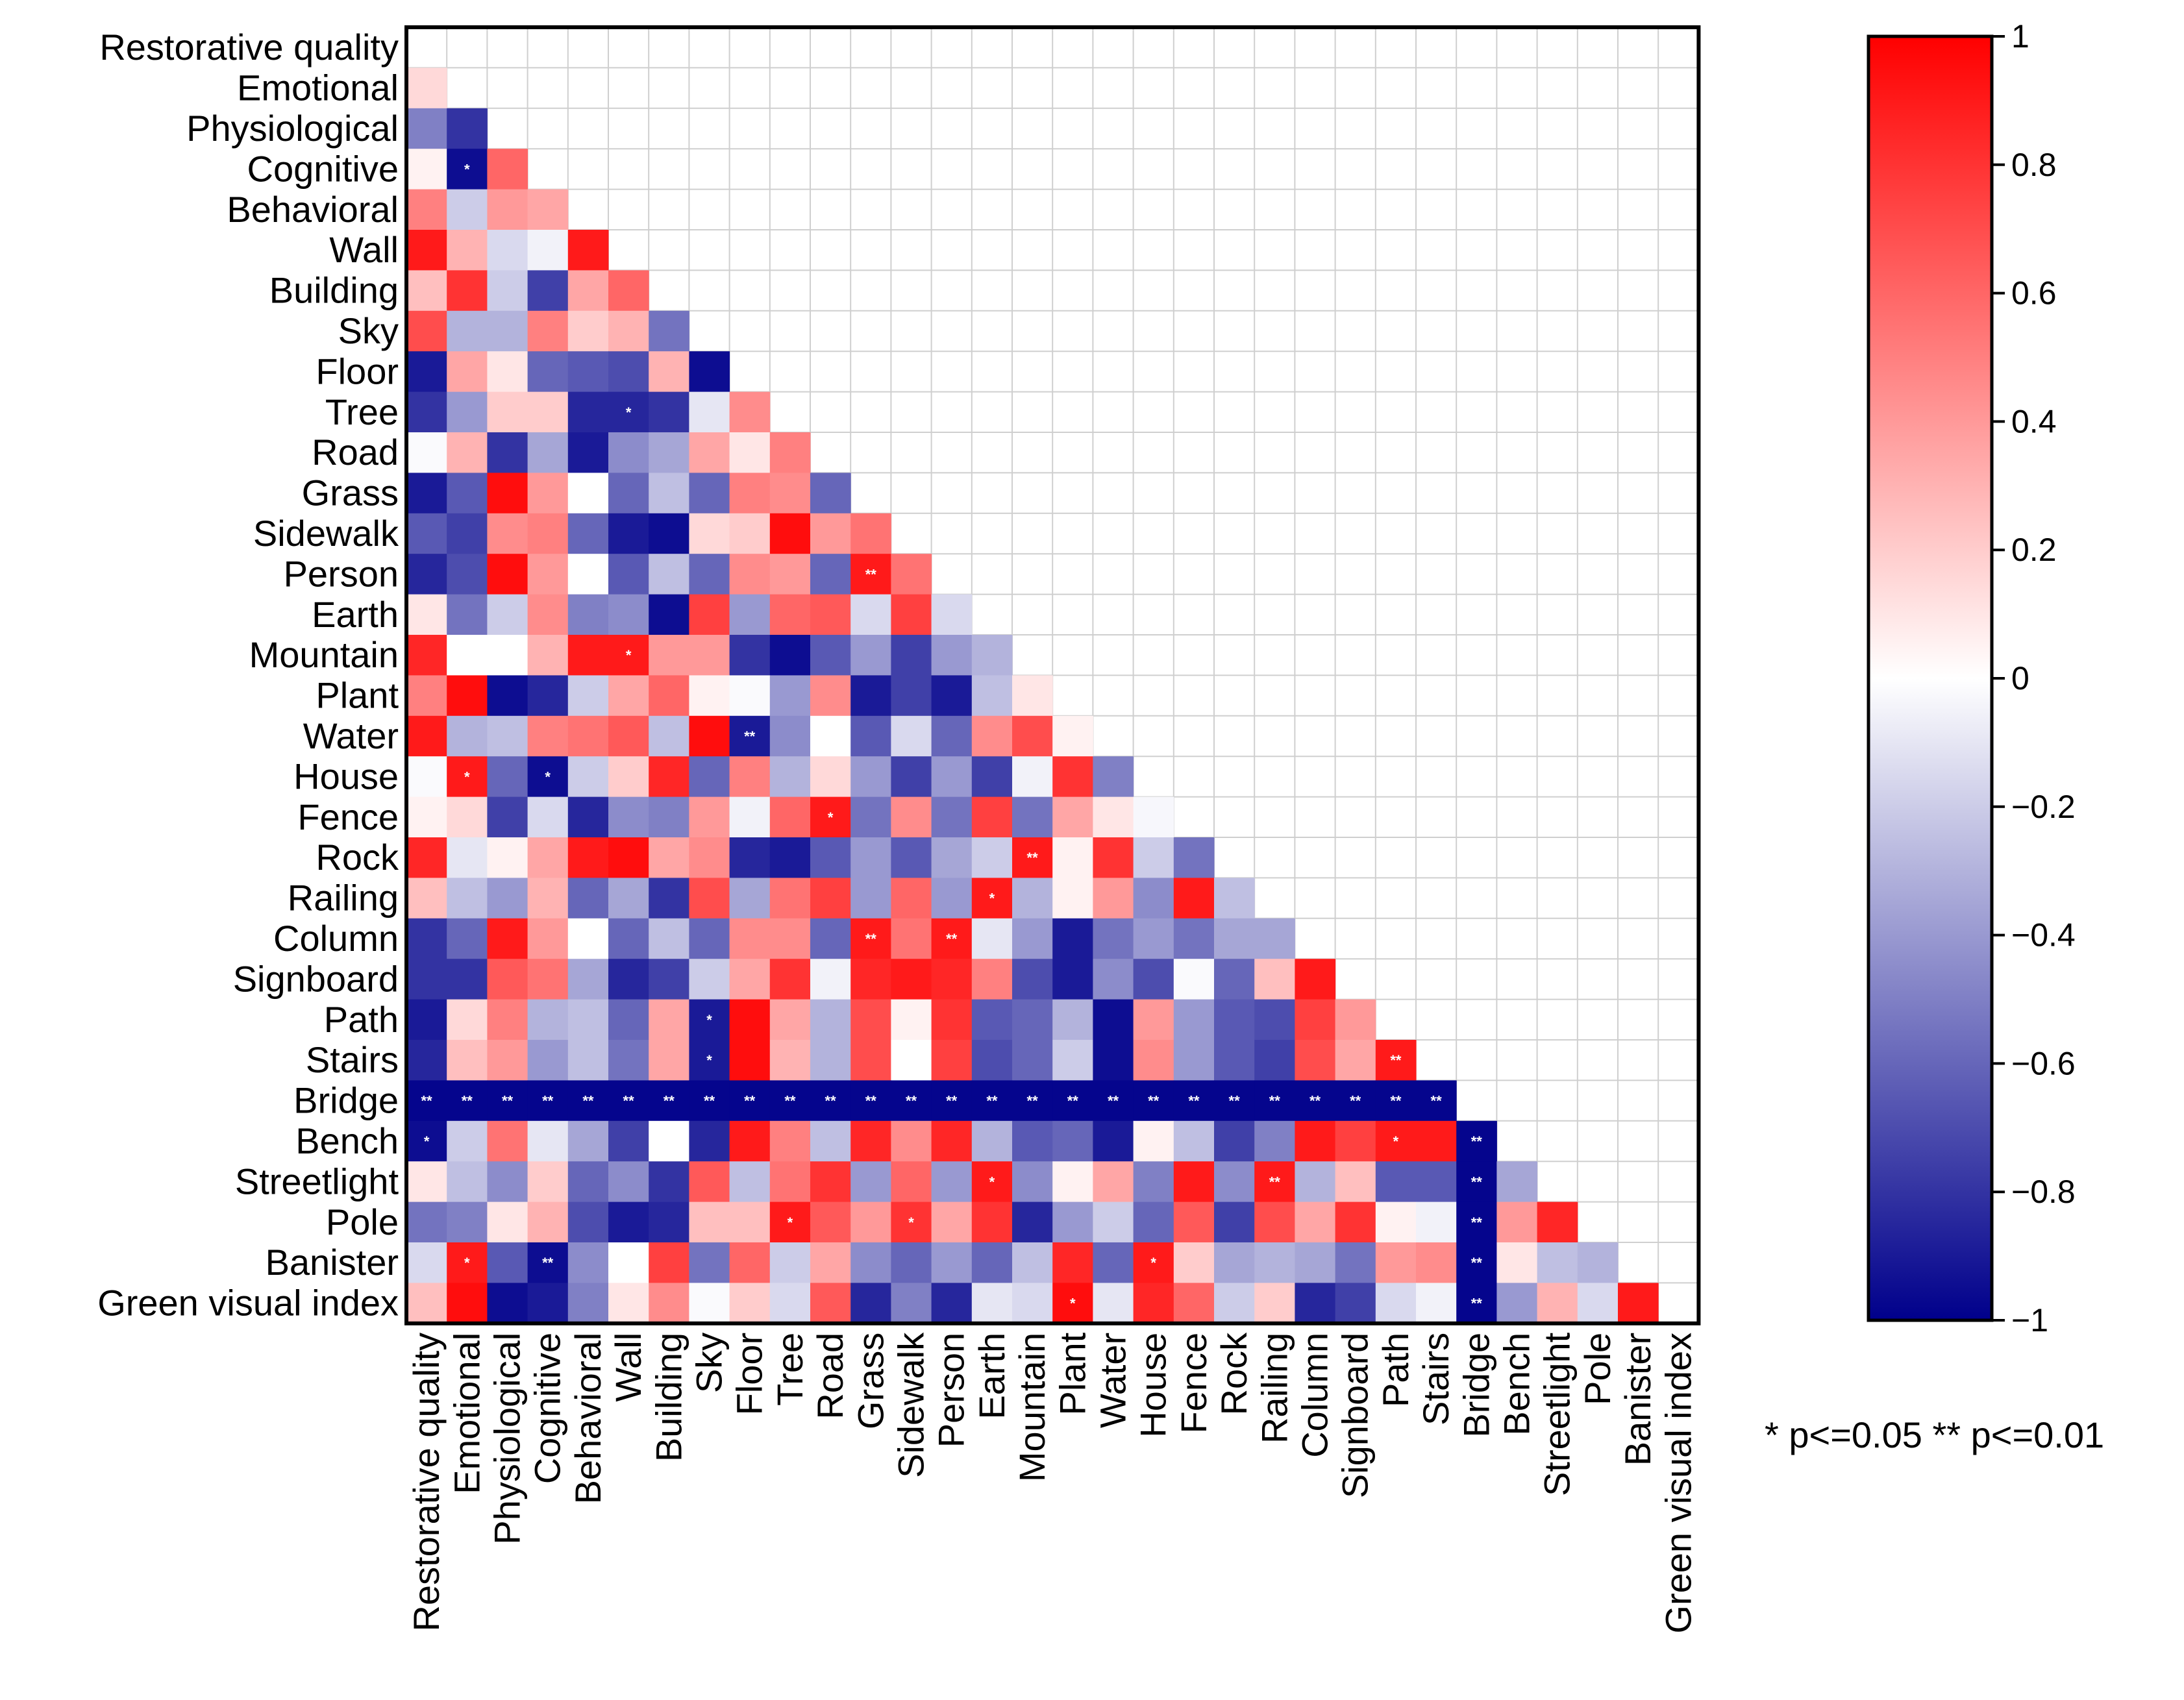 The height and width of the screenshot is (1700, 2184). I want to click on row-label: Person, so click(342, 573).